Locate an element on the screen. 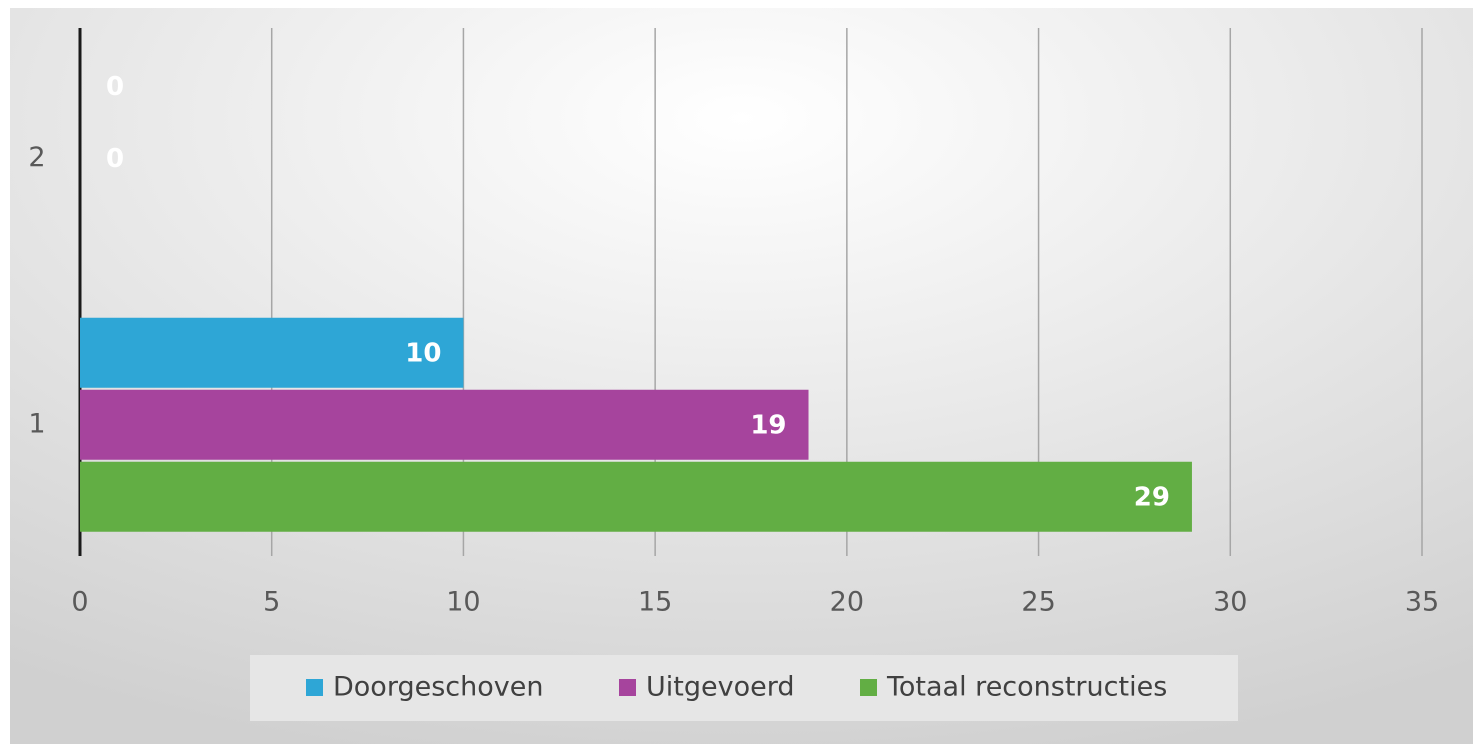  legend-box is located at coordinates (744, 688).